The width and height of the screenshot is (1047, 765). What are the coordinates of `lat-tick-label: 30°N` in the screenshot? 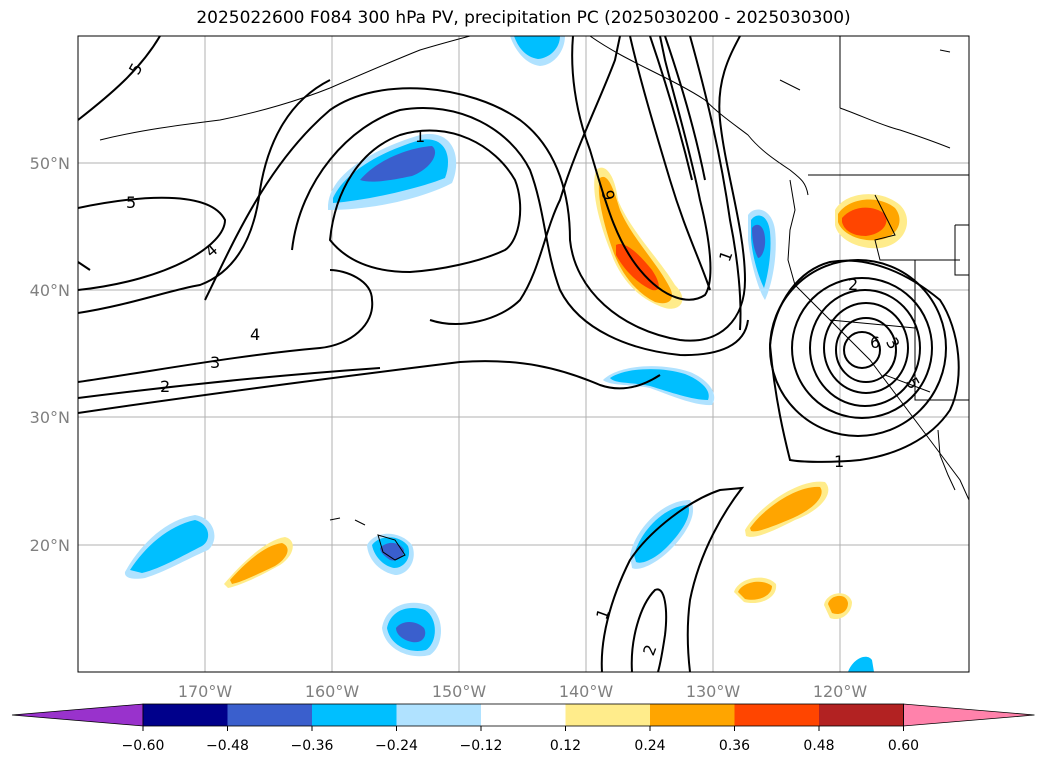 It's located at (50, 417).